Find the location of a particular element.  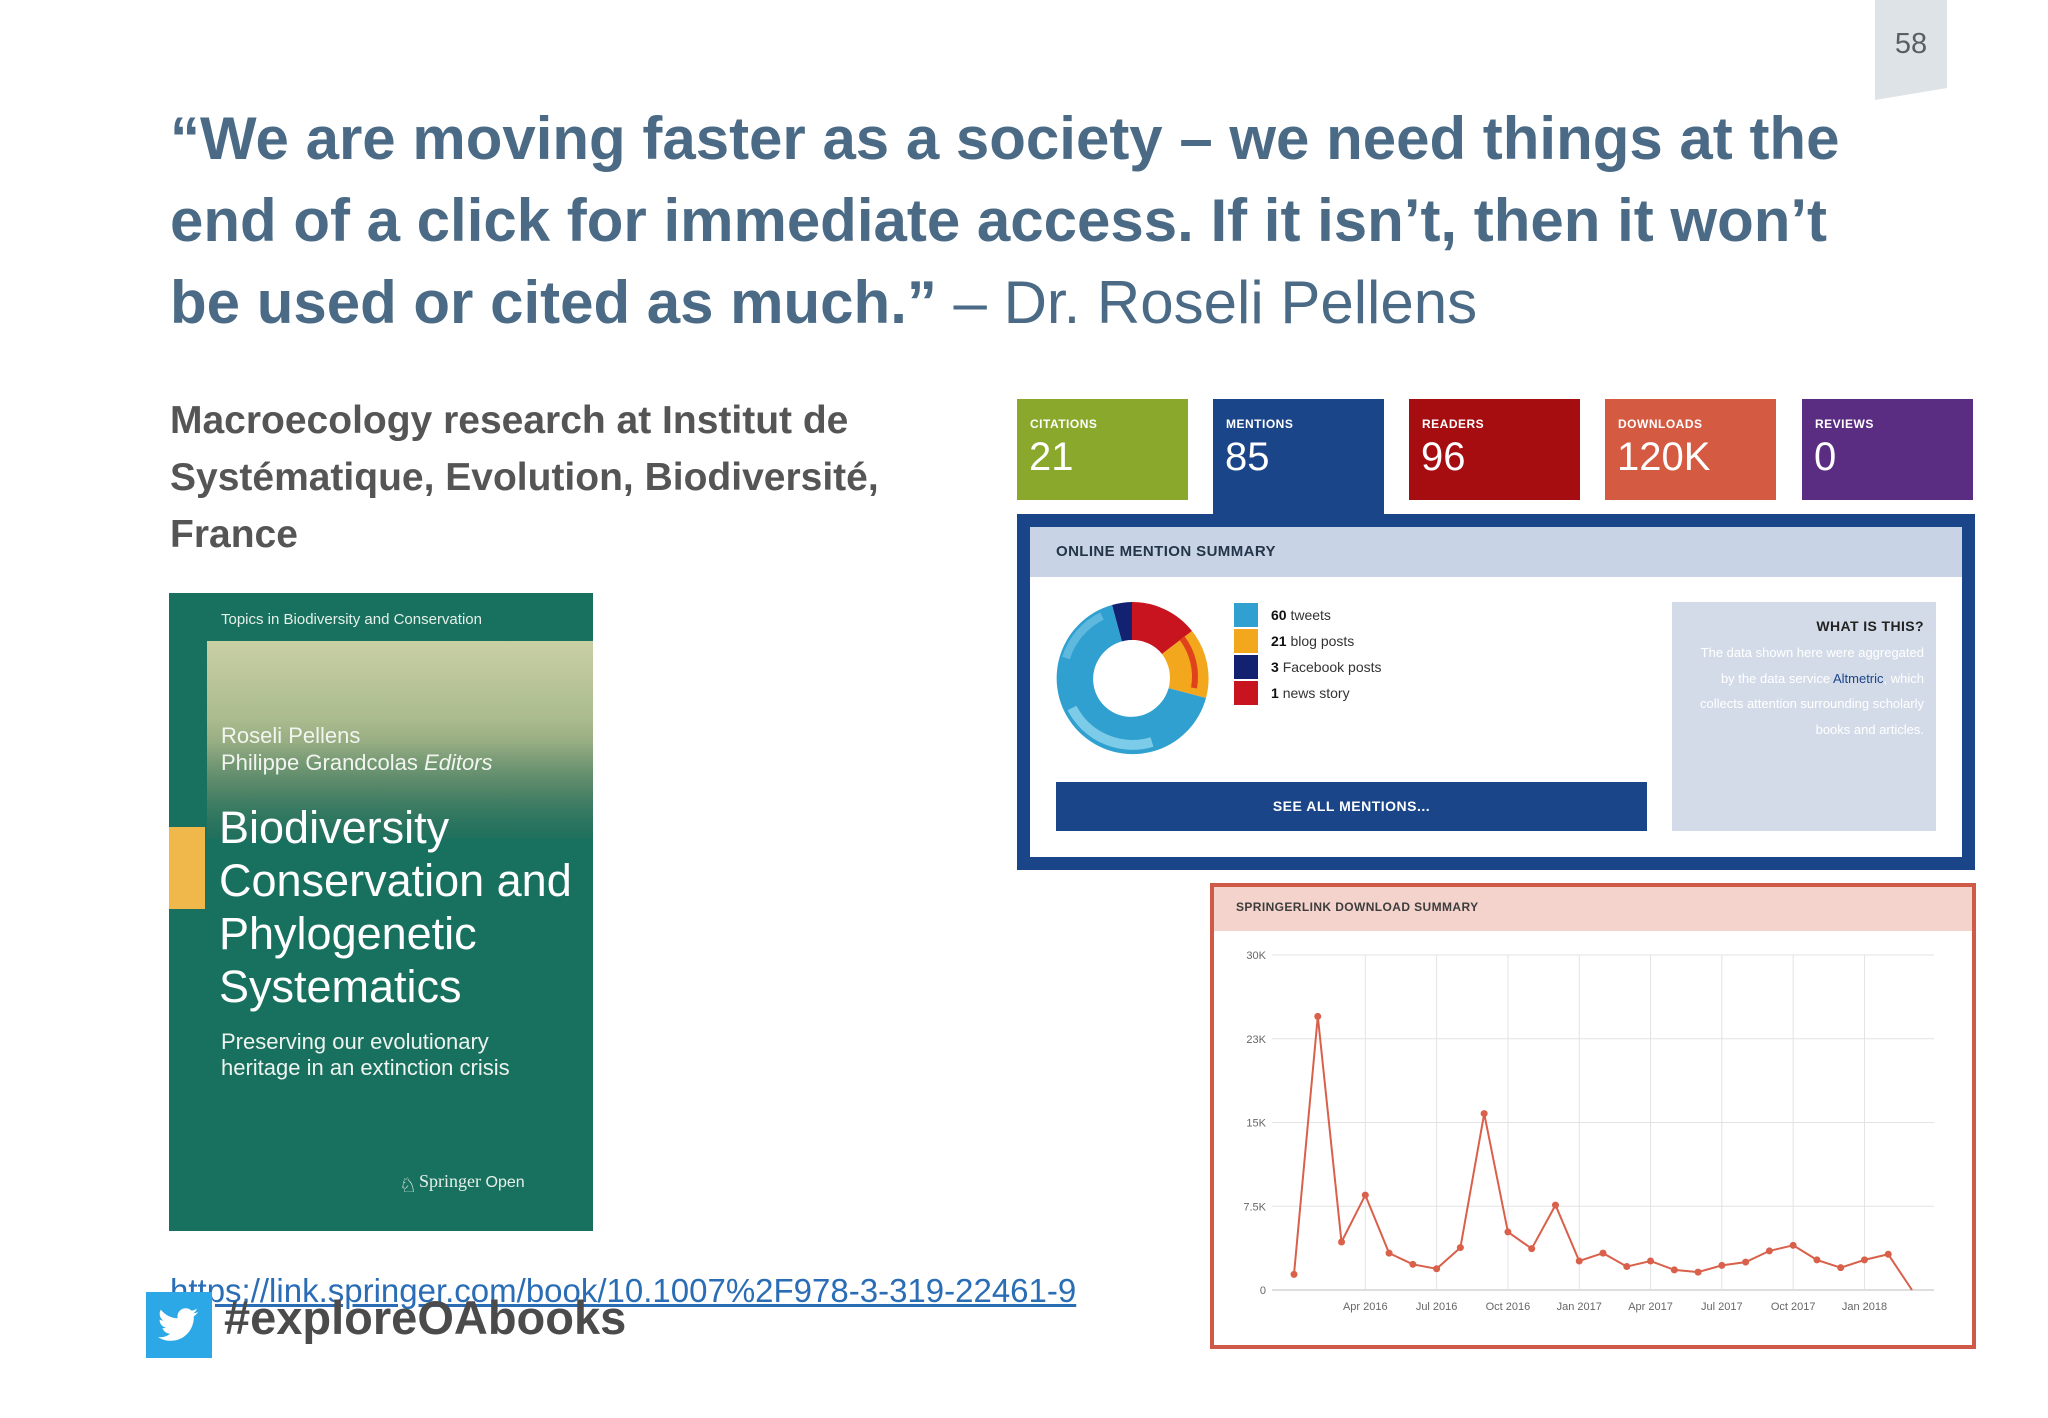

cover-editor-2: Philippe Grandcolas is located at coordinates (319, 762).